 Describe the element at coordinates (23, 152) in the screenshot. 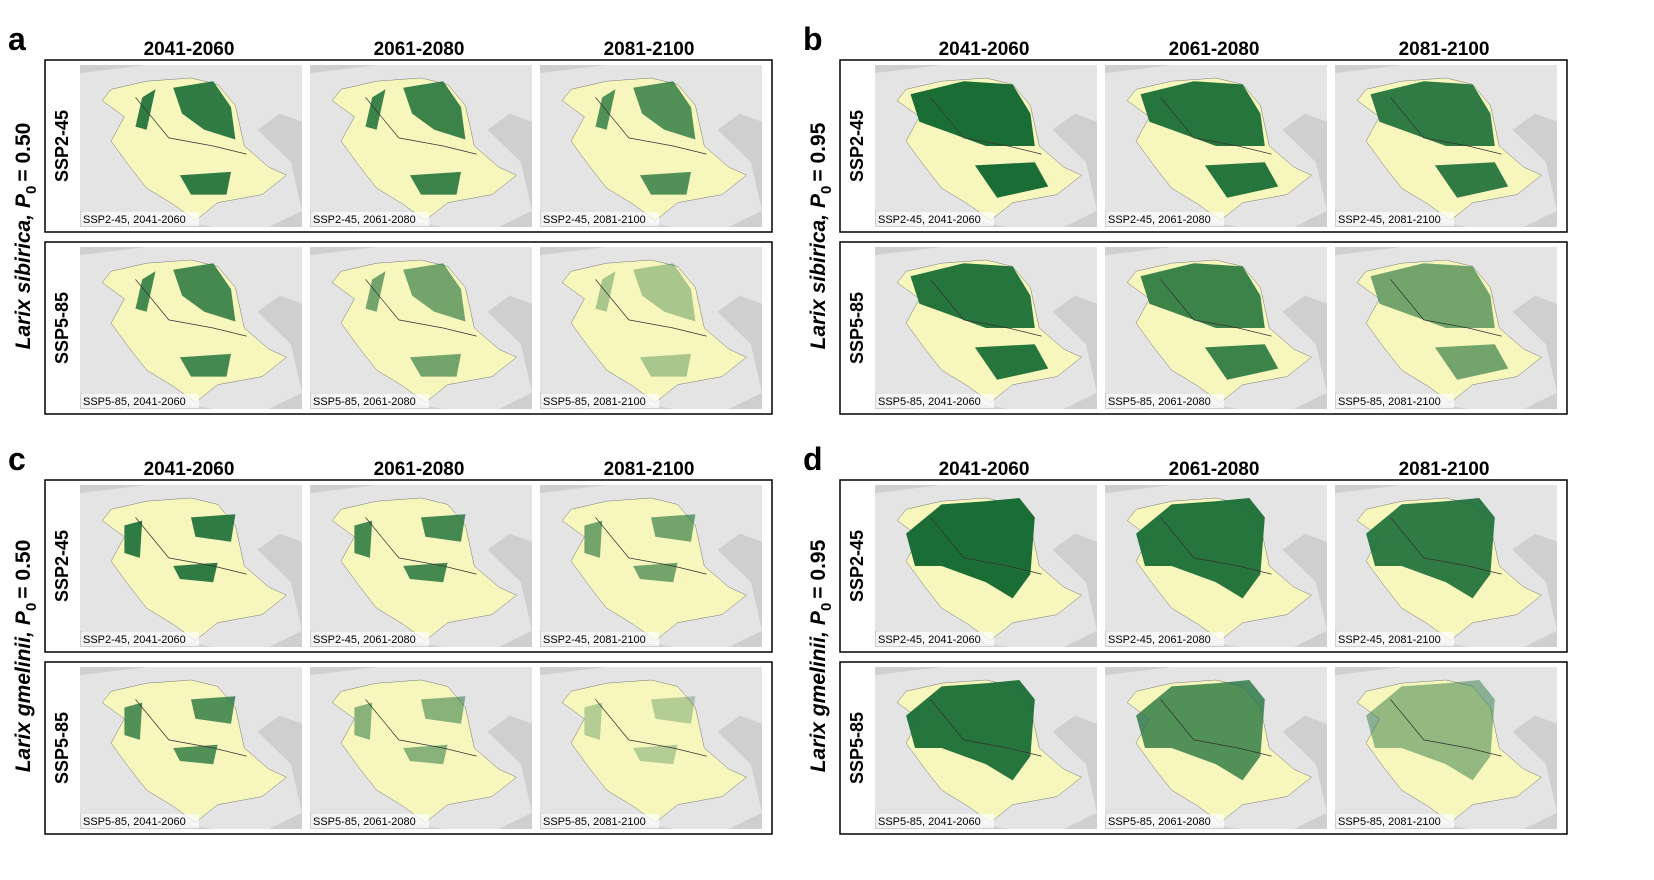

I see `p-value: = 0.50` at that location.